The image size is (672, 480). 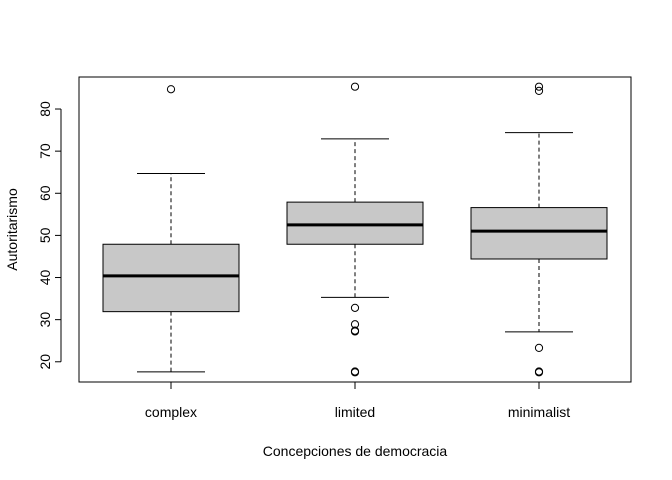 I want to click on y-axis: 20 30 40 50 60 70 80, so click(x=49, y=235).